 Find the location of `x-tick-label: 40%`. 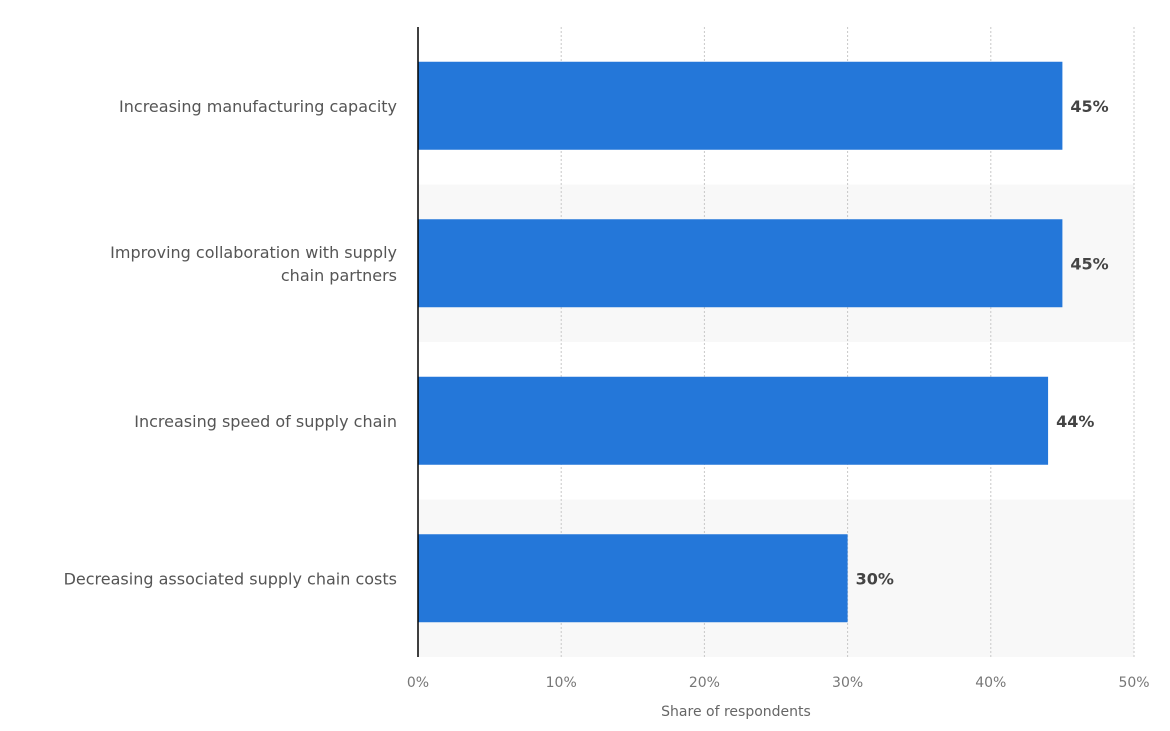

x-tick-label: 40% is located at coordinates (990, 683).